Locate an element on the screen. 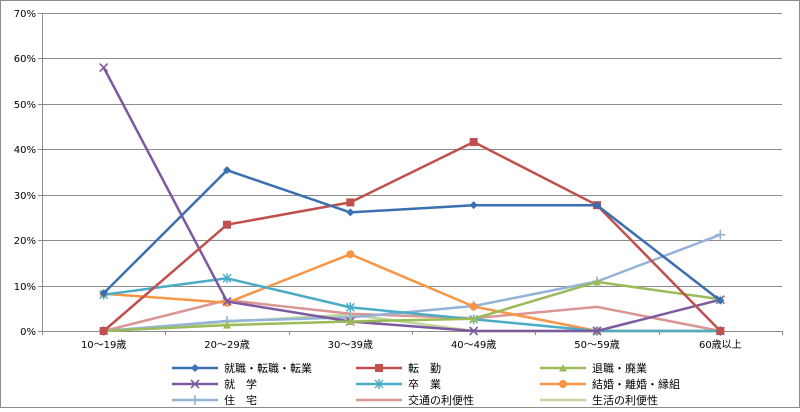  legend-label: 住 宅 is located at coordinates (240, 400).